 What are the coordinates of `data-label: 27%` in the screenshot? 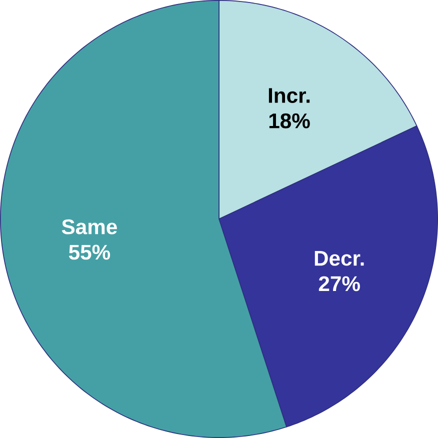 It's located at (339, 284).